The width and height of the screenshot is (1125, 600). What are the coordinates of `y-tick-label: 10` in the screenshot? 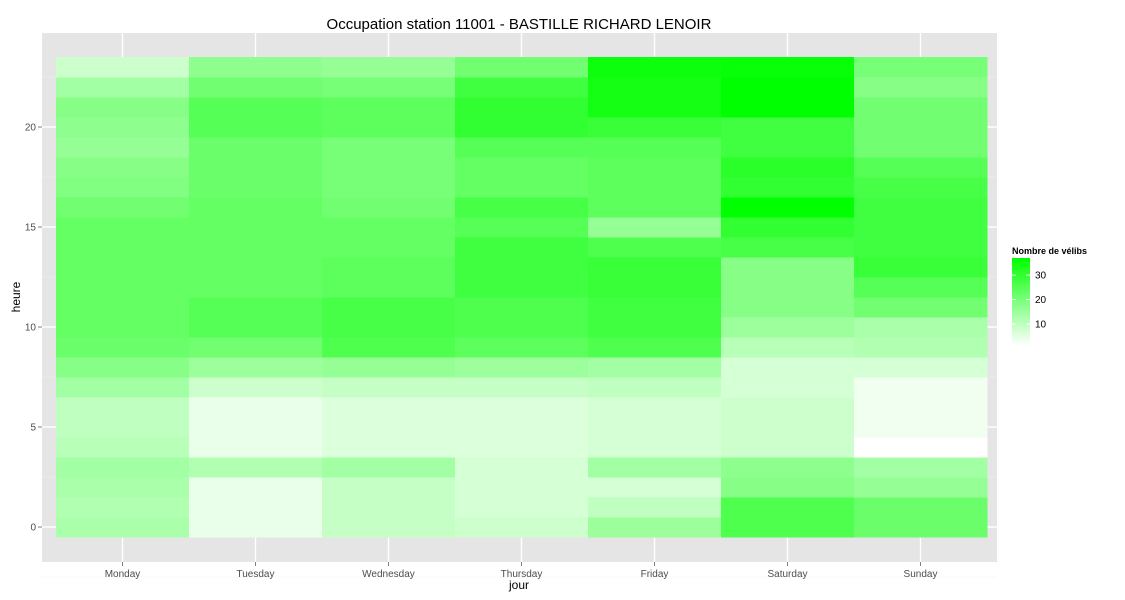 It's located at (31, 328).